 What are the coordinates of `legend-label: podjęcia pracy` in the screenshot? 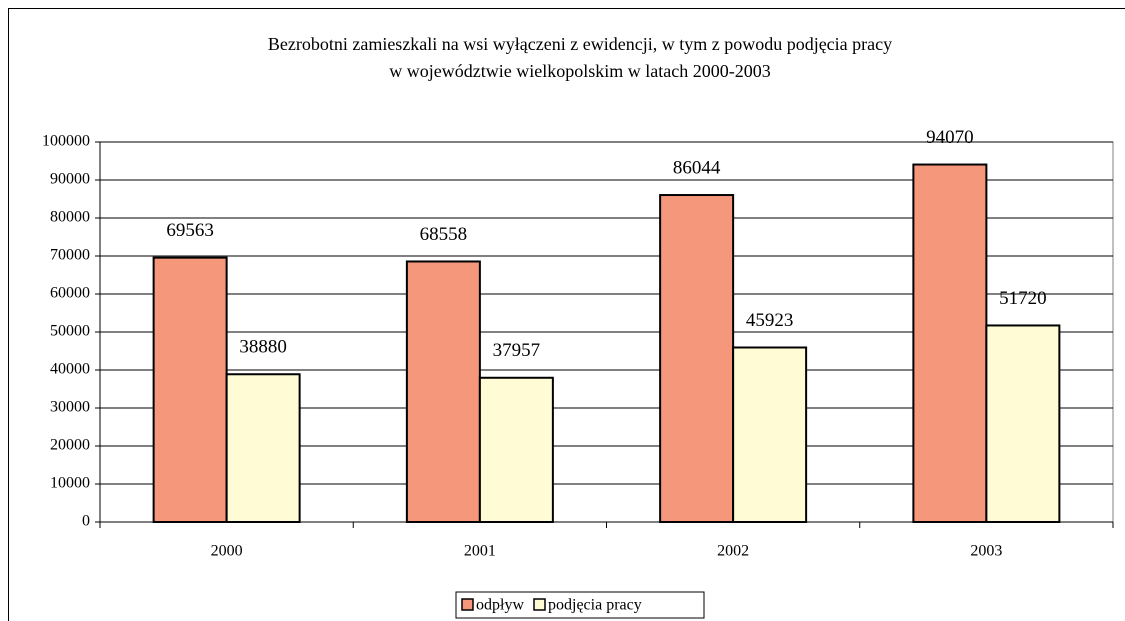 It's located at (595, 605).